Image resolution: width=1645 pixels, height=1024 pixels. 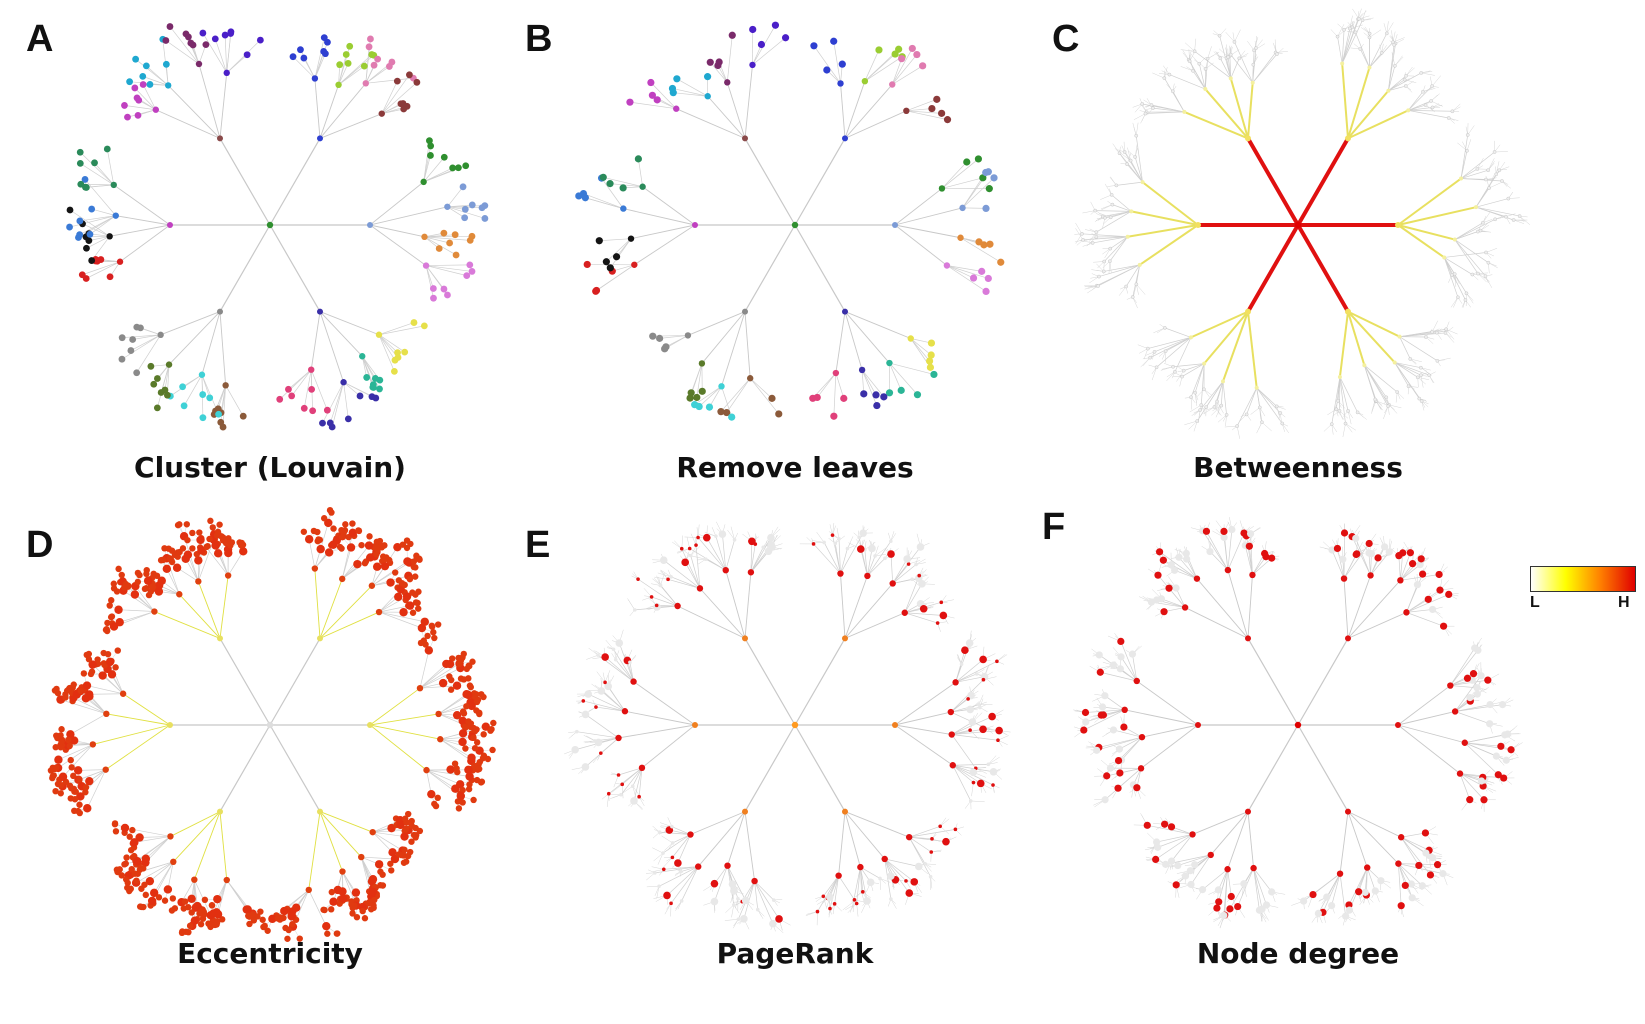 I want to click on legend-low-label: L, so click(x=1535, y=602).